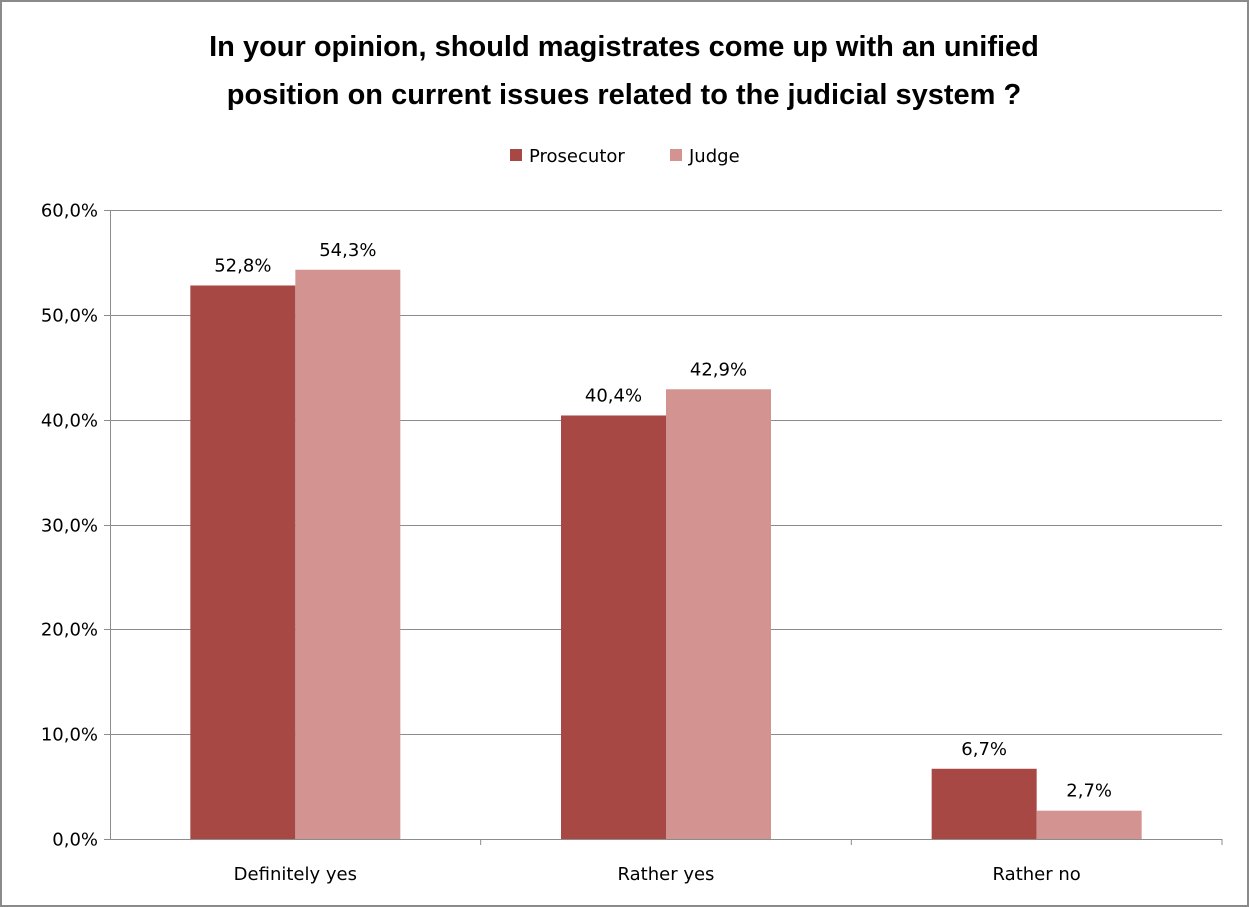 The width and height of the screenshot is (1249, 907). I want to click on data-label: 2,7%, so click(1089, 791).